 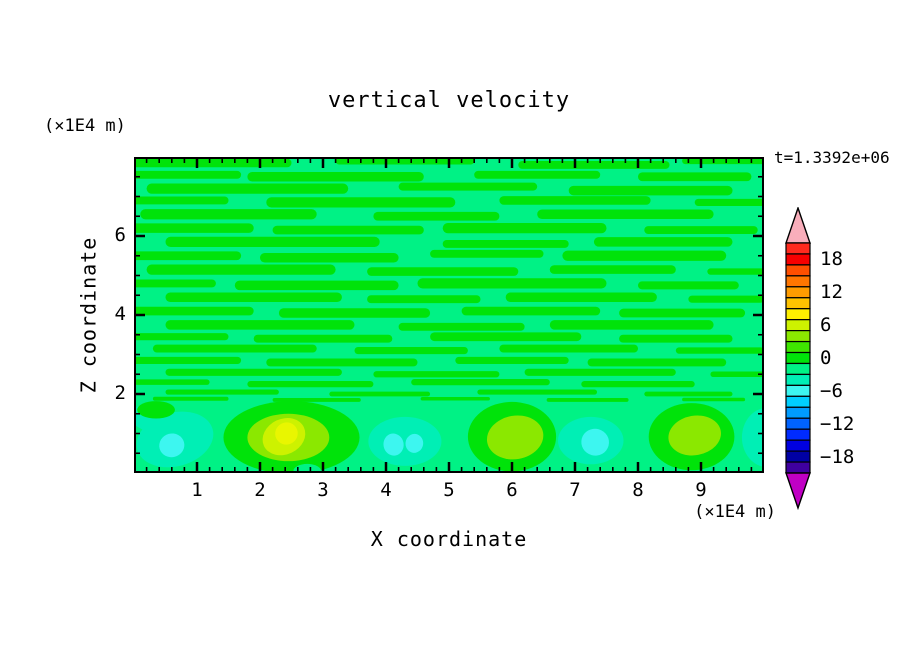 What do you see at coordinates (837, 423) in the screenshot?
I see `colorbar-tick-label: −12` at bounding box center [837, 423].